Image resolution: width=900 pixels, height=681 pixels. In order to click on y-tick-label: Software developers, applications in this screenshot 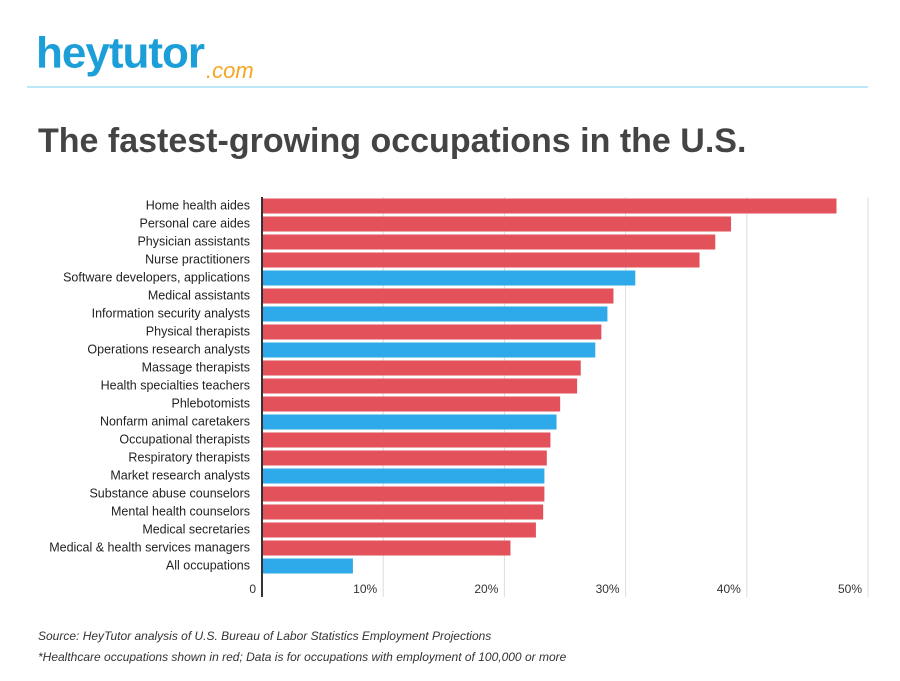, I will do `click(156, 277)`.